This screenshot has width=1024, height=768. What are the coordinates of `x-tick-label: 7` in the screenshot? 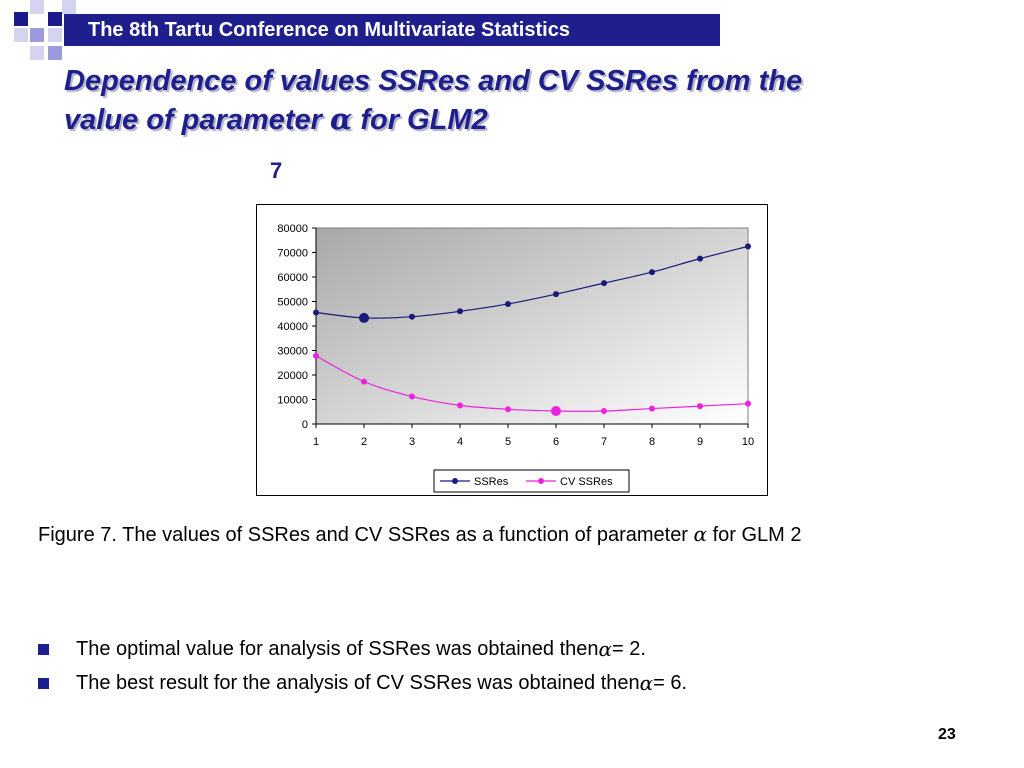 It's located at (604, 442).